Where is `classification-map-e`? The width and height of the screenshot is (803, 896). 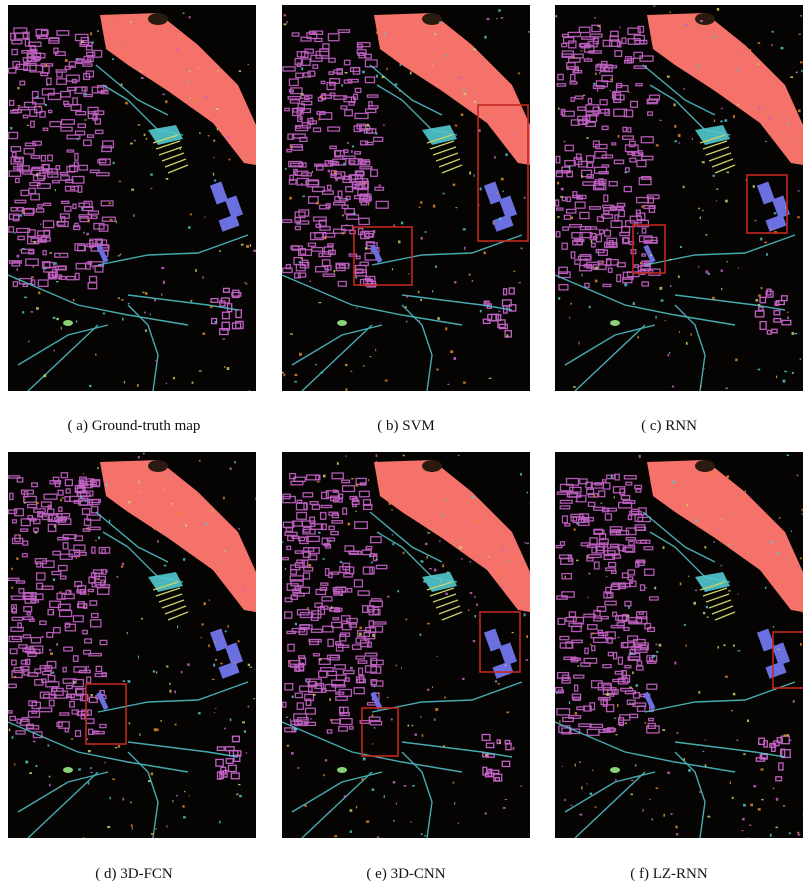 classification-map-e is located at coordinates (406, 645).